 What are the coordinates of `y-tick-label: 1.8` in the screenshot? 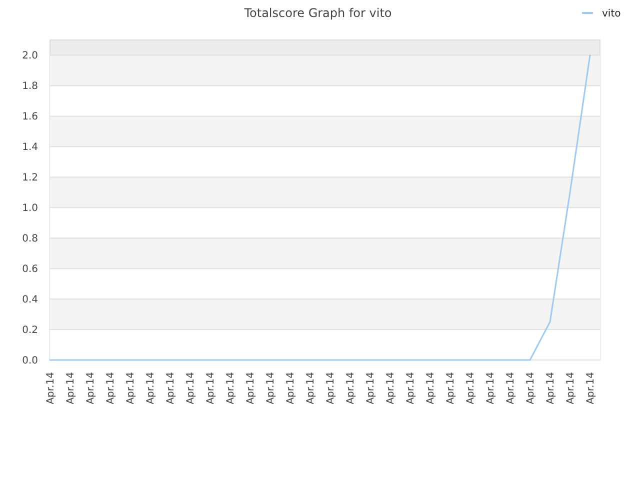 It's located at (30, 86).